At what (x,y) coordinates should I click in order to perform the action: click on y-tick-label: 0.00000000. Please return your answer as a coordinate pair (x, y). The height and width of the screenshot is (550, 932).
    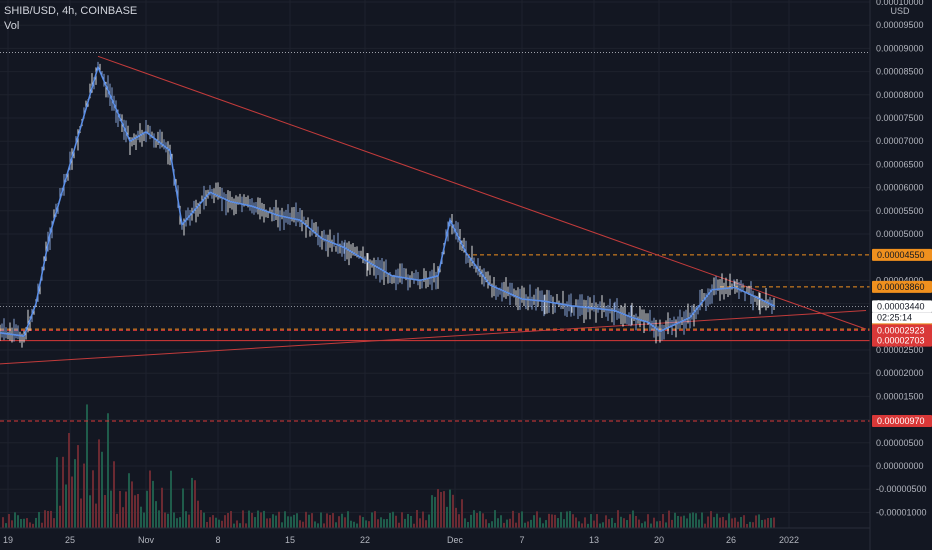
    Looking at the image, I should click on (900, 466).